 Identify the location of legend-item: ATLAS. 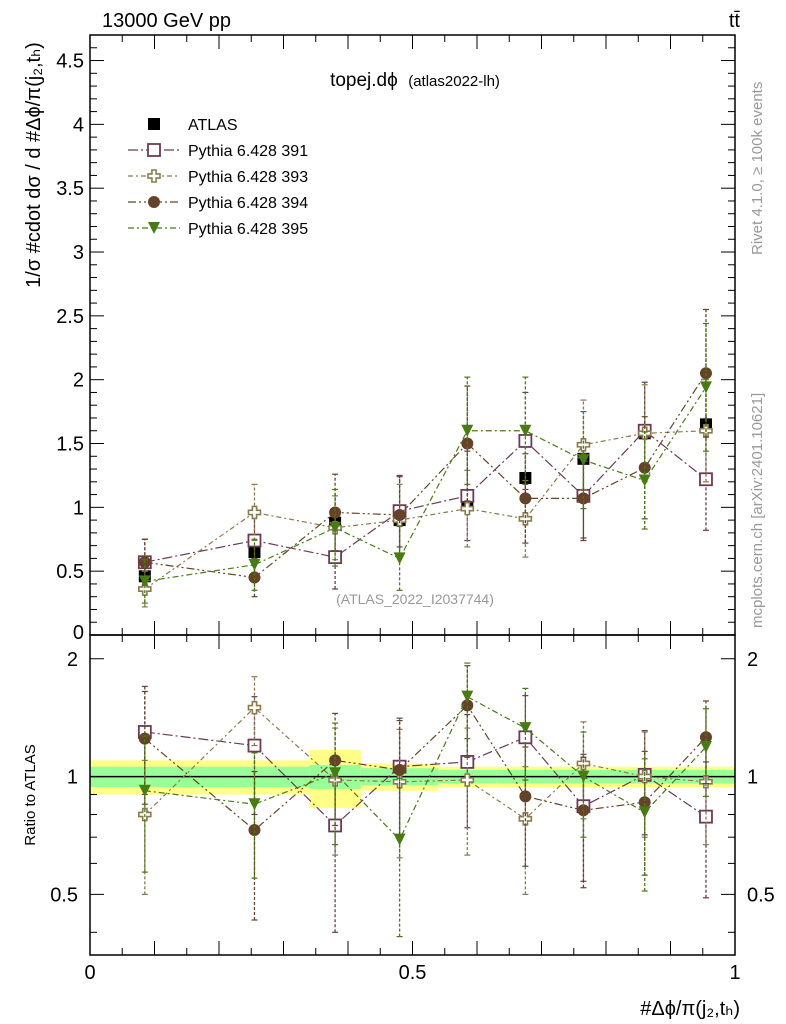
(193, 125).